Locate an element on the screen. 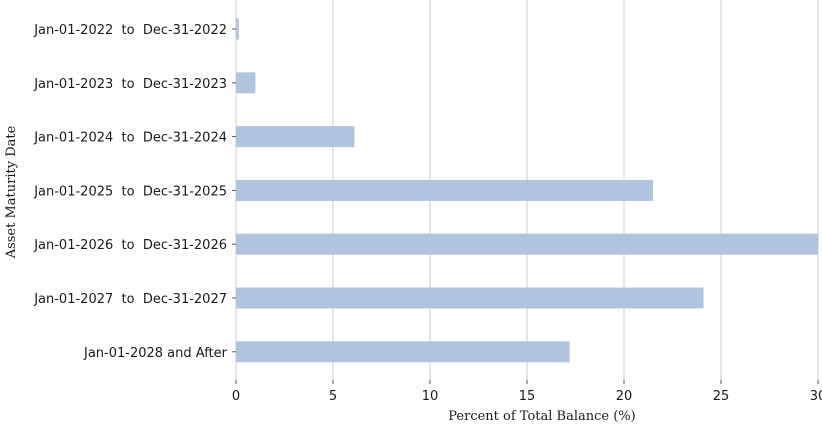  x-axis-title: Percent of Total Balance (%) is located at coordinates (541, 416).